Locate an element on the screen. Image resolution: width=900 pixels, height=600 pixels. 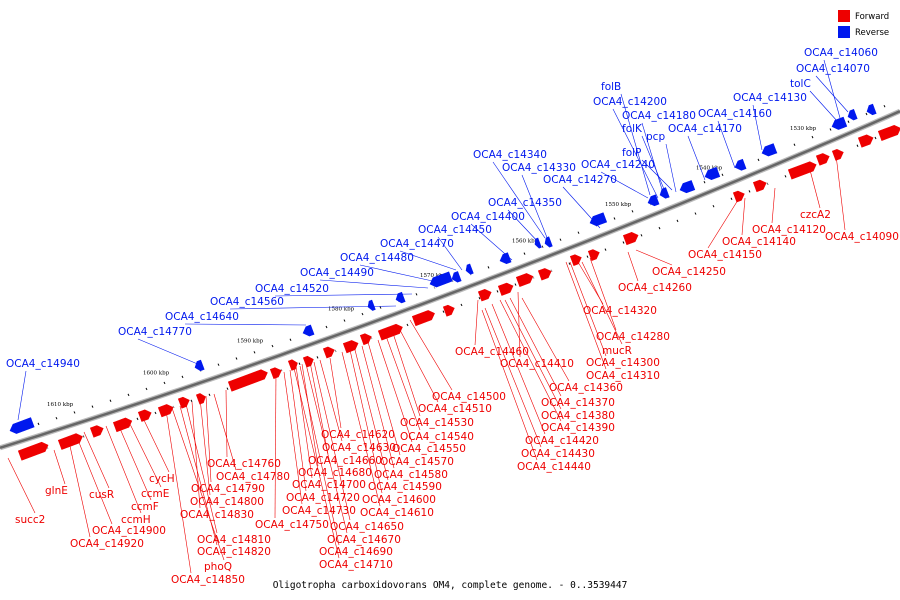
gene-label-oca4-c14620: OCA4_c14620 is located at coordinates (358, 435).